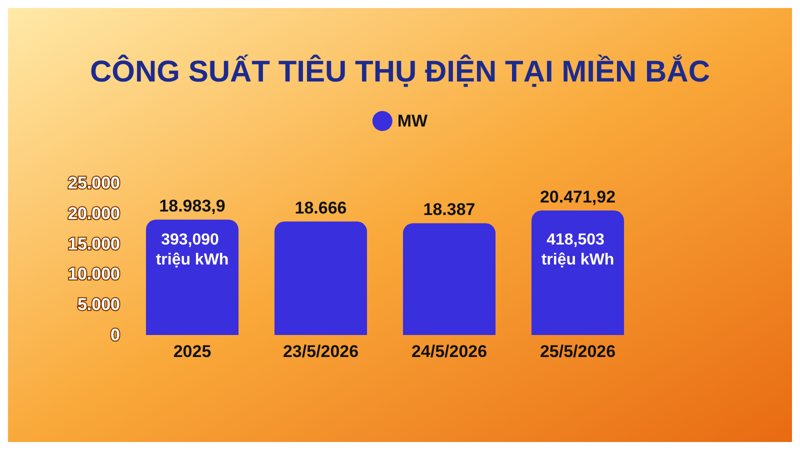  What do you see at coordinates (320, 208) in the screenshot?
I see `data-label: 18.666` at bounding box center [320, 208].